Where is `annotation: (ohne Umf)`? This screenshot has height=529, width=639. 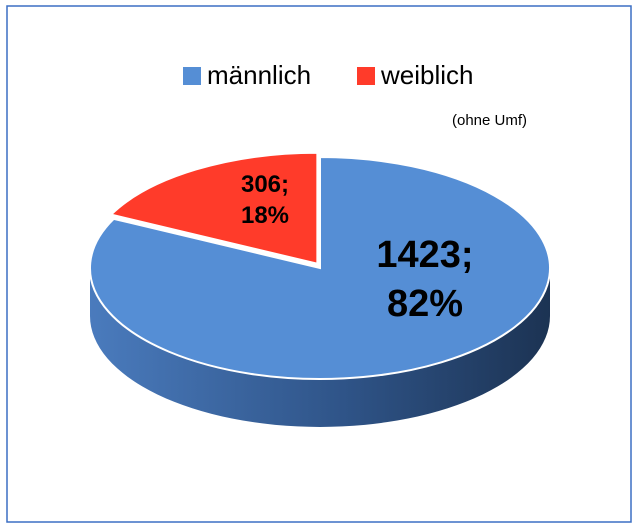
annotation: (ohne Umf) is located at coordinates (489, 120).